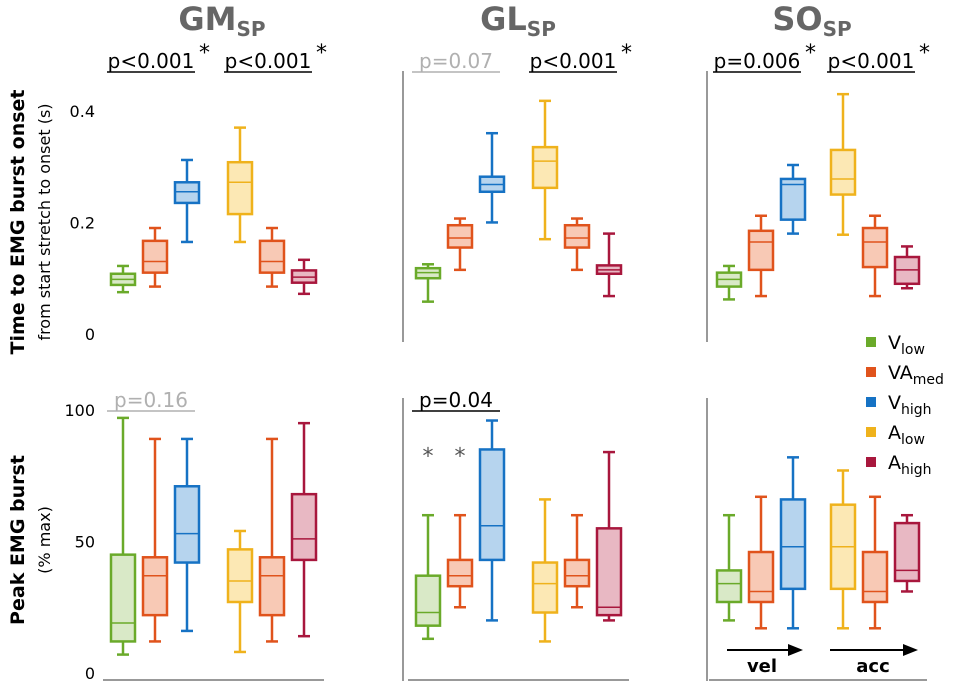 The image size is (957, 685). I want to click on column-title-gl: GLSP, so click(518, 20).